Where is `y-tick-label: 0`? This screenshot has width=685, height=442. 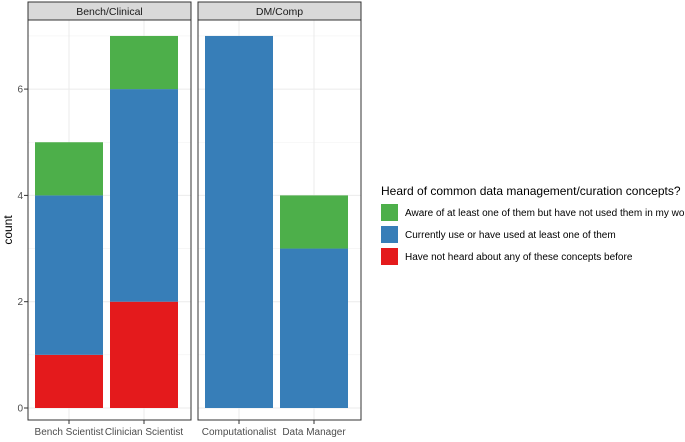 y-tick-label: 0 is located at coordinates (20, 409).